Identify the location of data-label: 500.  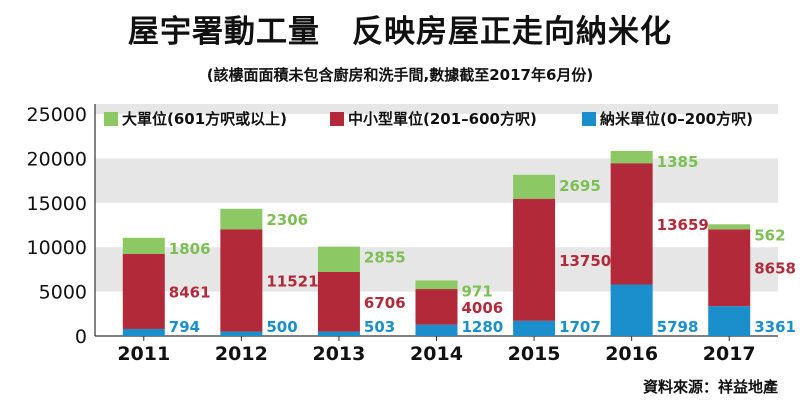
(281, 327).